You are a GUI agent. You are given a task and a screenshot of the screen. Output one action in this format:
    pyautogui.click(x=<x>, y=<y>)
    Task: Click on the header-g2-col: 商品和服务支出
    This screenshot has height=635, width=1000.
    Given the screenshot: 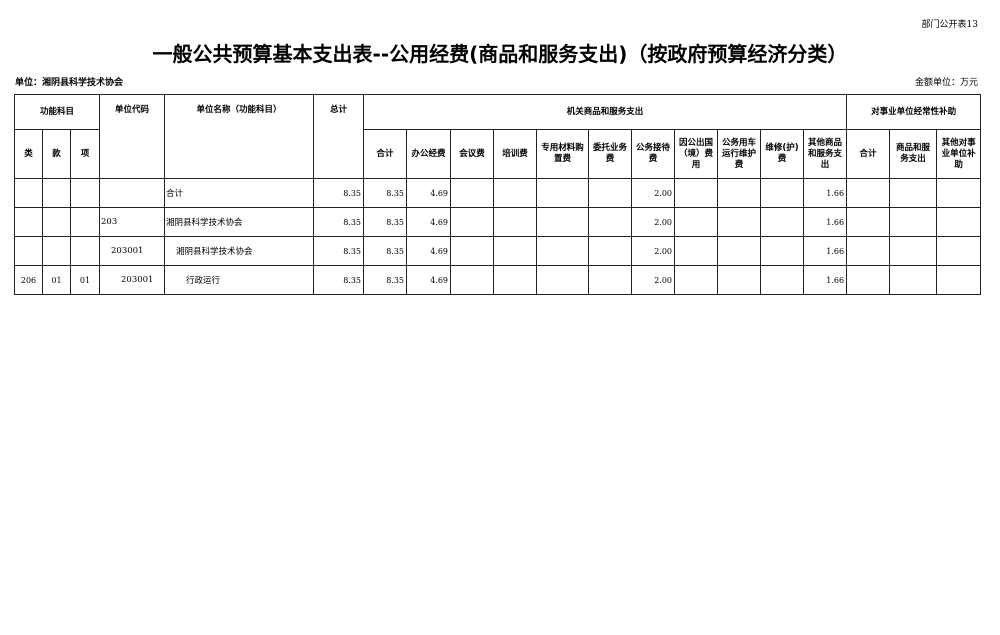 What is the action you would take?
    pyautogui.click(x=913, y=154)
    